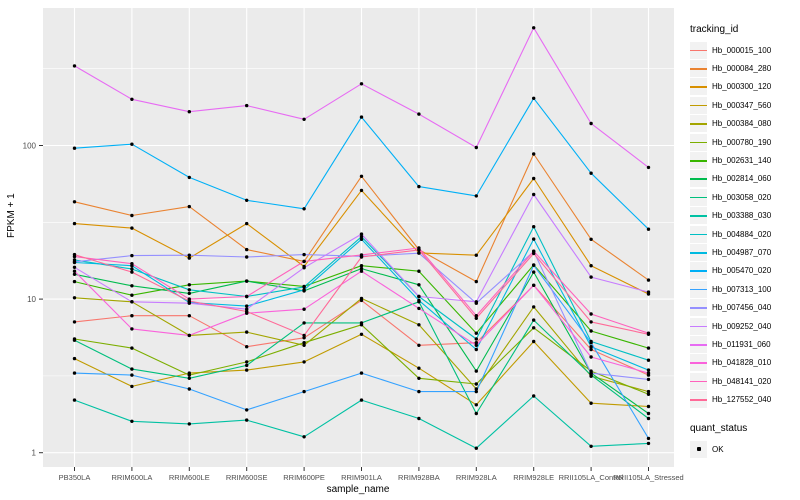  Describe the element at coordinates (745, 381) in the screenshot. I see `legend-item-Hb_048141_020: Hb_048141_020` at that location.